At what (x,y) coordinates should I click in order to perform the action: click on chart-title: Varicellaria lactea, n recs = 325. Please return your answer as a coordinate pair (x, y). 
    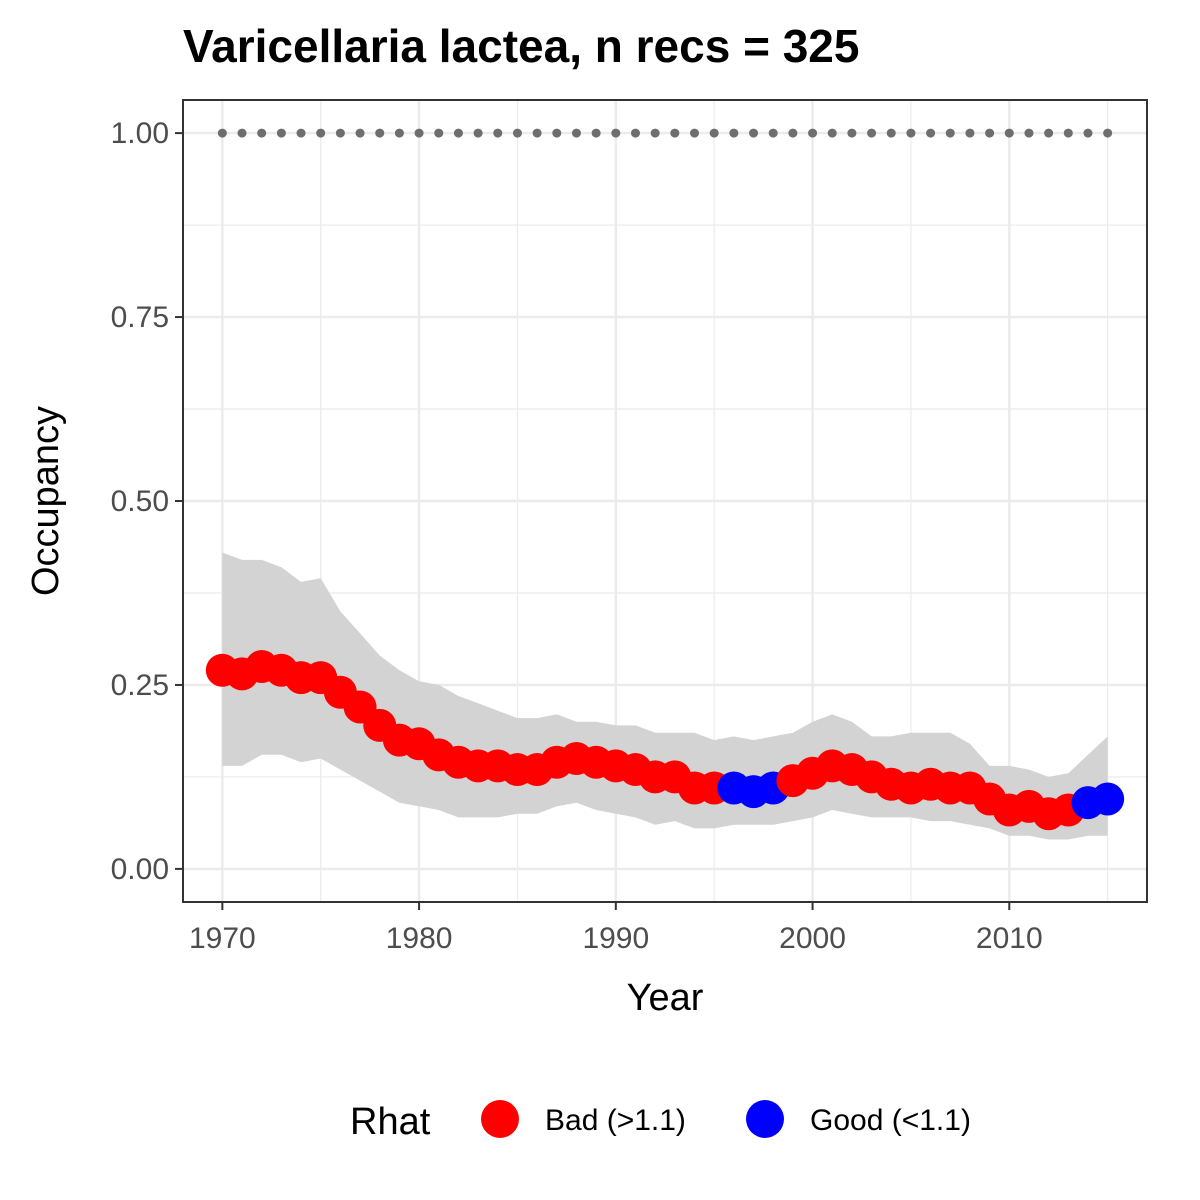
    Looking at the image, I should click on (521, 46).